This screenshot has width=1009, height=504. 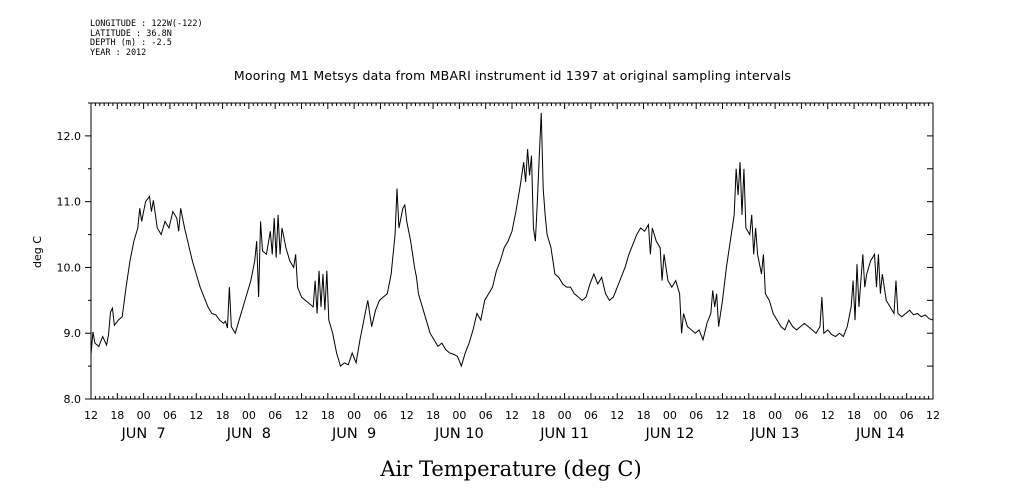 I want to click on y-tick-label: 10.0, so click(x=69, y=267).